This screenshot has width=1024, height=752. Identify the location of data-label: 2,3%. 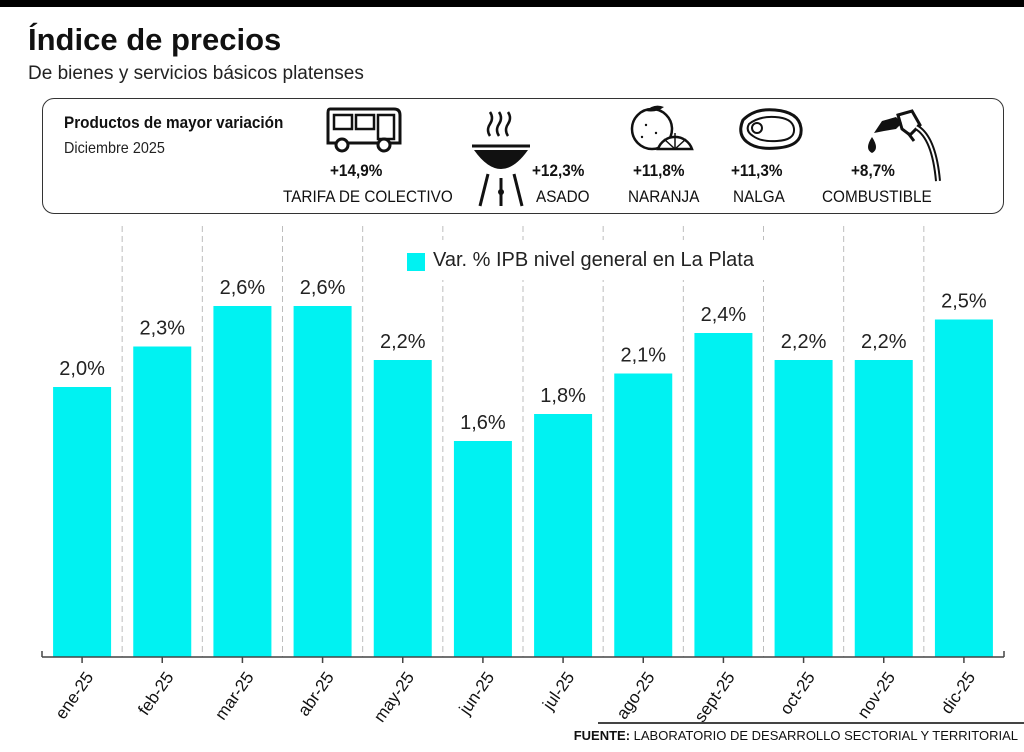
(162, 329).